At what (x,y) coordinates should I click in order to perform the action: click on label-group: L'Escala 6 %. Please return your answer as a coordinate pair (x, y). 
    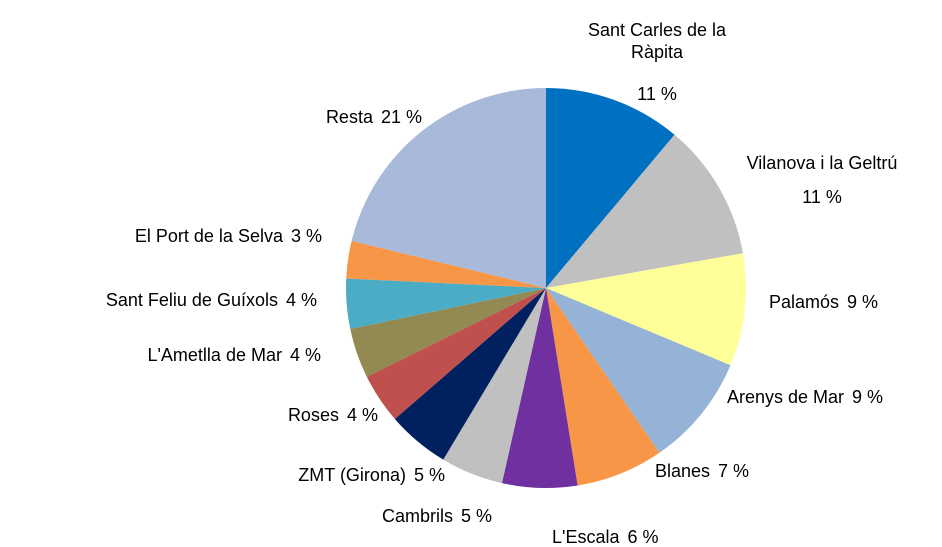
    Looking at the image, I should click on (605, 536).